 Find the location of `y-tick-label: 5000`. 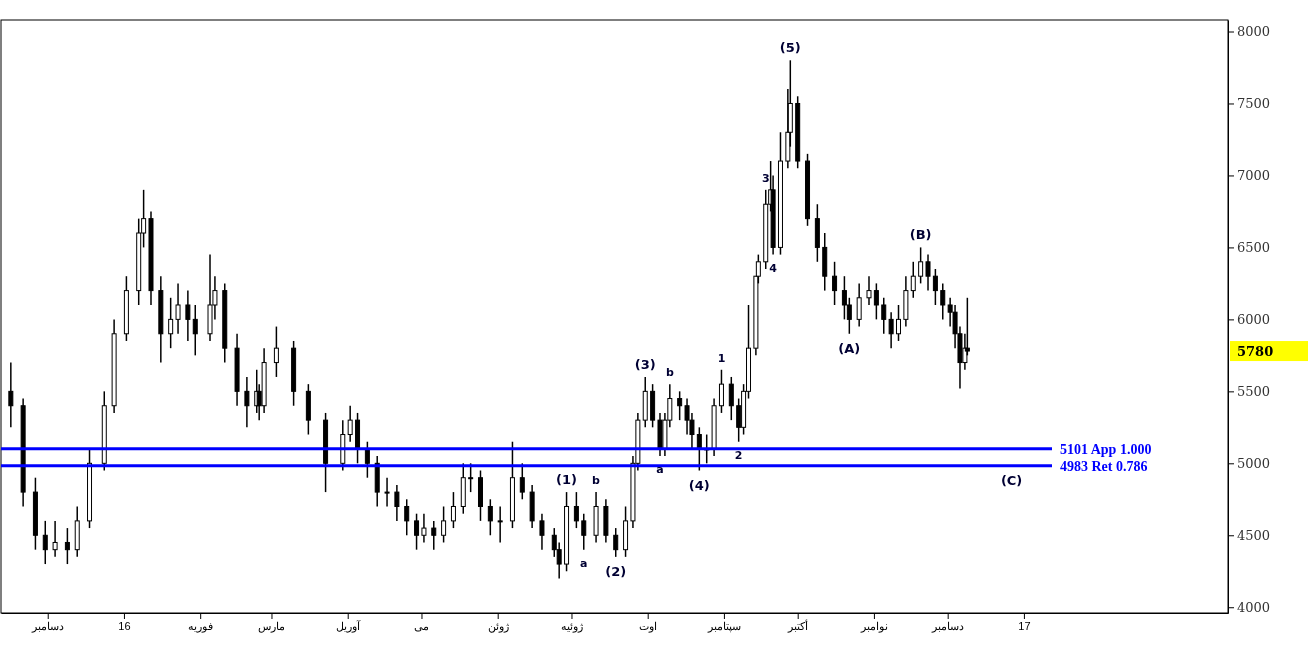

y-tick-label: 5000 is located at coordinates (1254, 463).